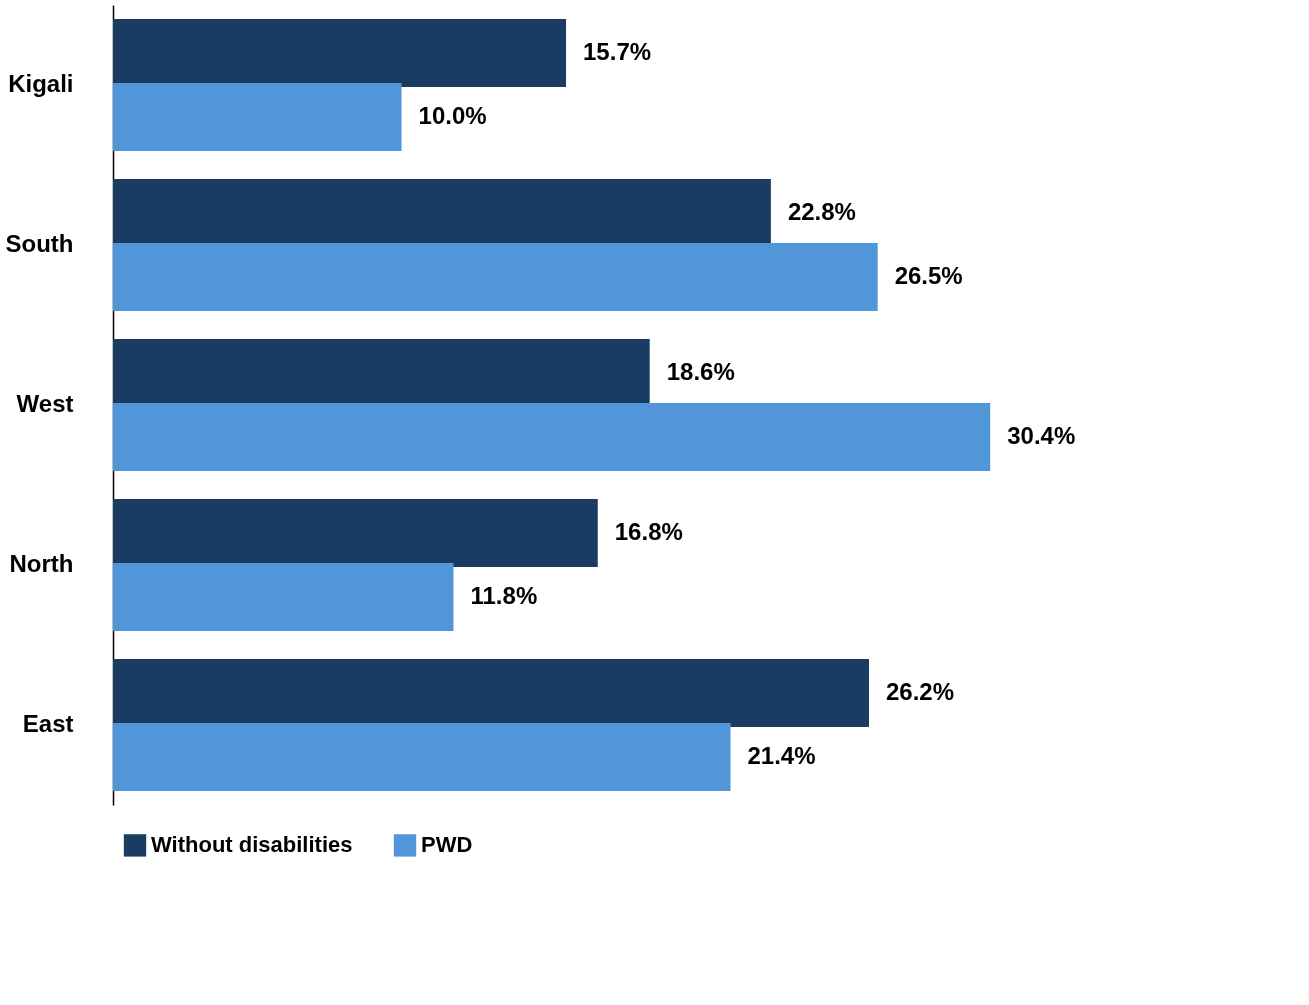 The height and width of the screenshot is (1005, 1309). Describe the element at coordinates (41, 563) in the screenshot. I see `y-tick-label: North` at that location.